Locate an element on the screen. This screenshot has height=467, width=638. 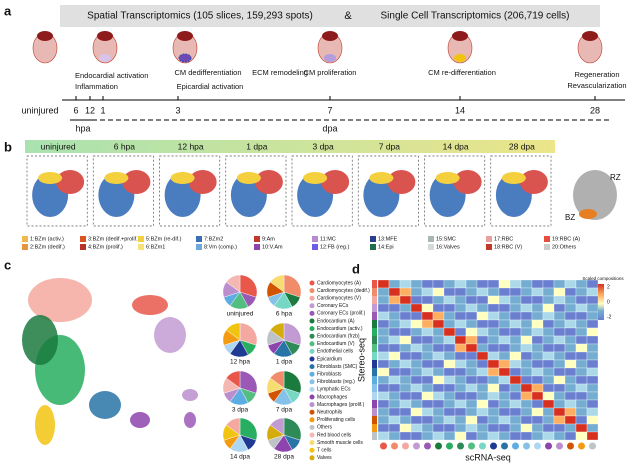
label: ECM remodeling is located at coordinates (280, 72).